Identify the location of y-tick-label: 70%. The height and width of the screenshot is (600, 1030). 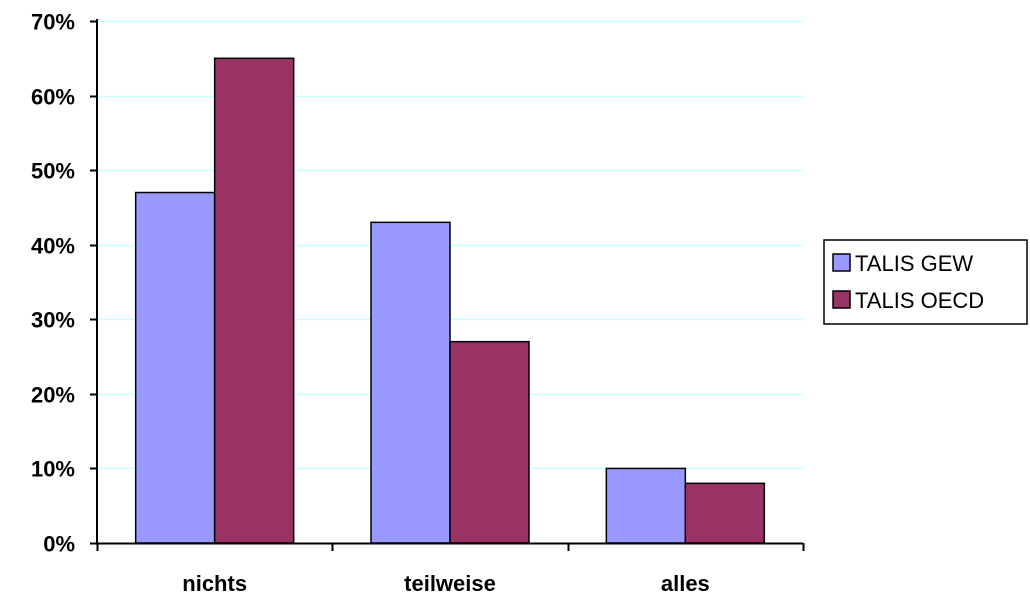
(53, 22).